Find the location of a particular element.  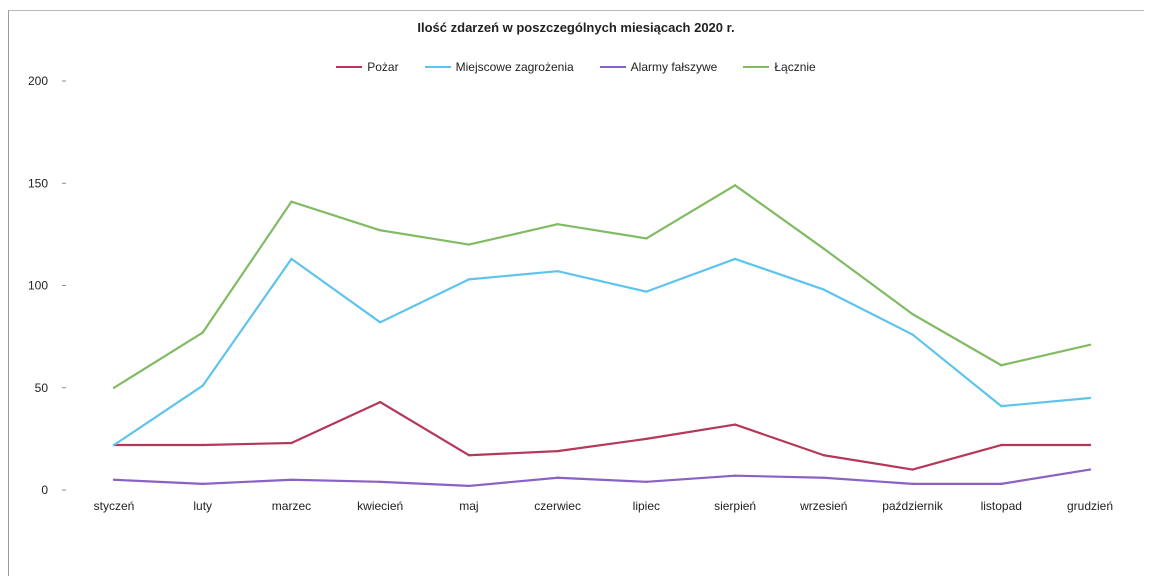

legend-item: Pożar is located at coordinates (367, 67).